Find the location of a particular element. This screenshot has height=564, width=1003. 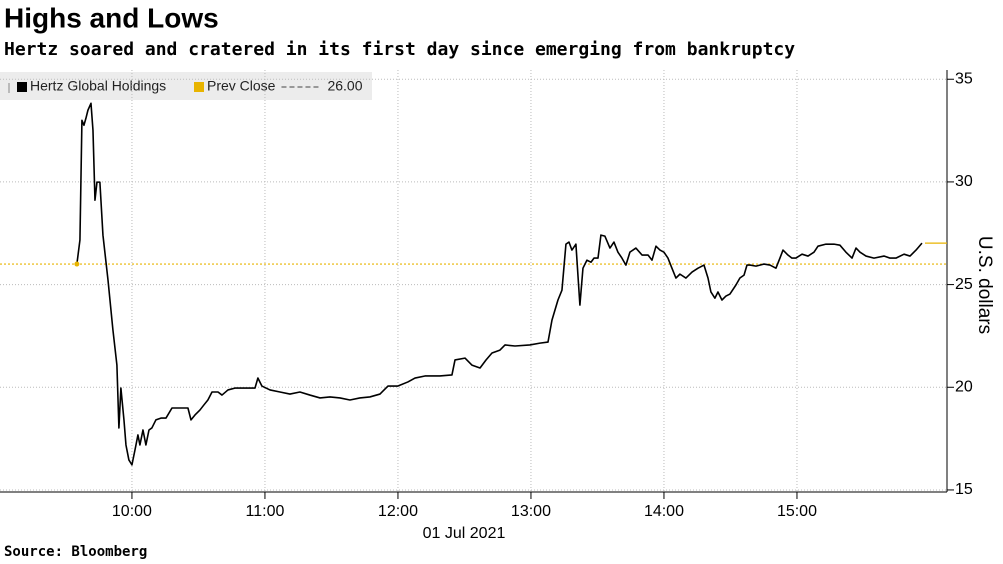

x-tick-label: 10:00 is located at coordinates (132, 511).